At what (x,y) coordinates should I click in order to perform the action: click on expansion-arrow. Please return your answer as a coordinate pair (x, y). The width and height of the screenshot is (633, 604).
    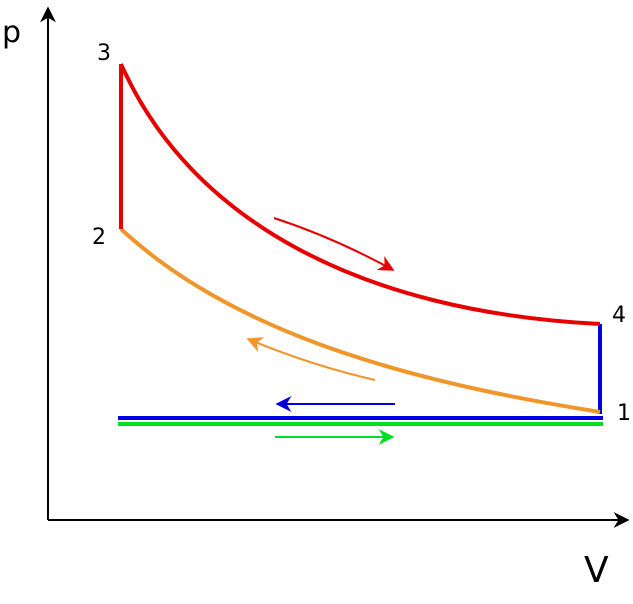
    Looking at the image, I should click on (334, 244).